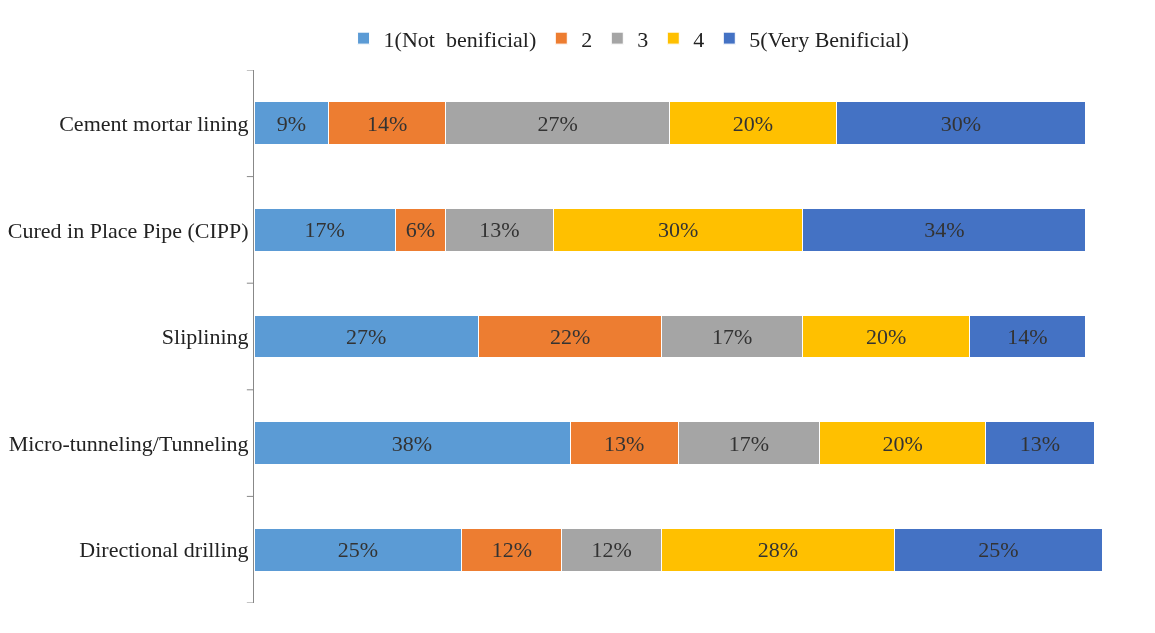  Describe the element at coordinates (699, 39) in the screenshot. I see `legend-label: 4` at that location.